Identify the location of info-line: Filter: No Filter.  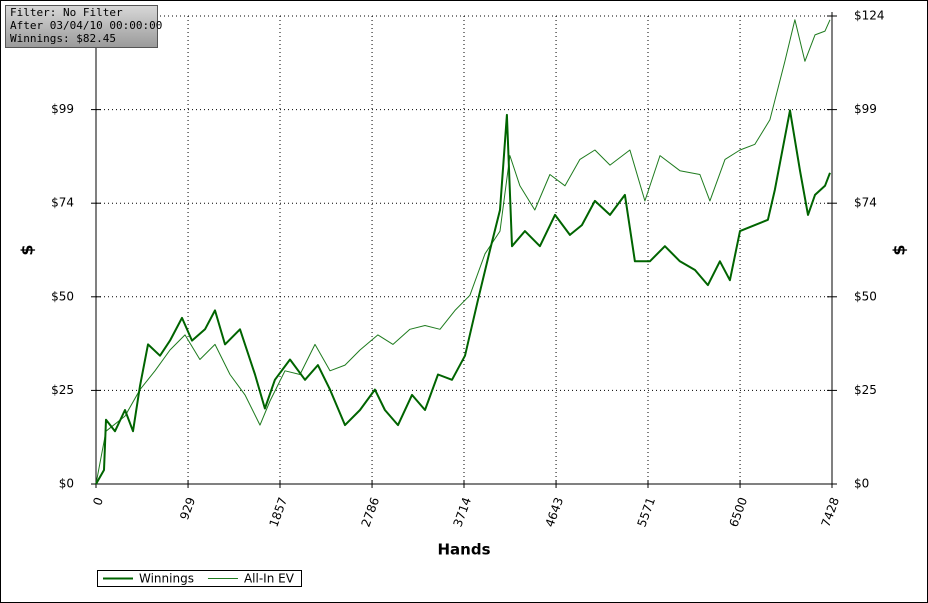
(66, 12).